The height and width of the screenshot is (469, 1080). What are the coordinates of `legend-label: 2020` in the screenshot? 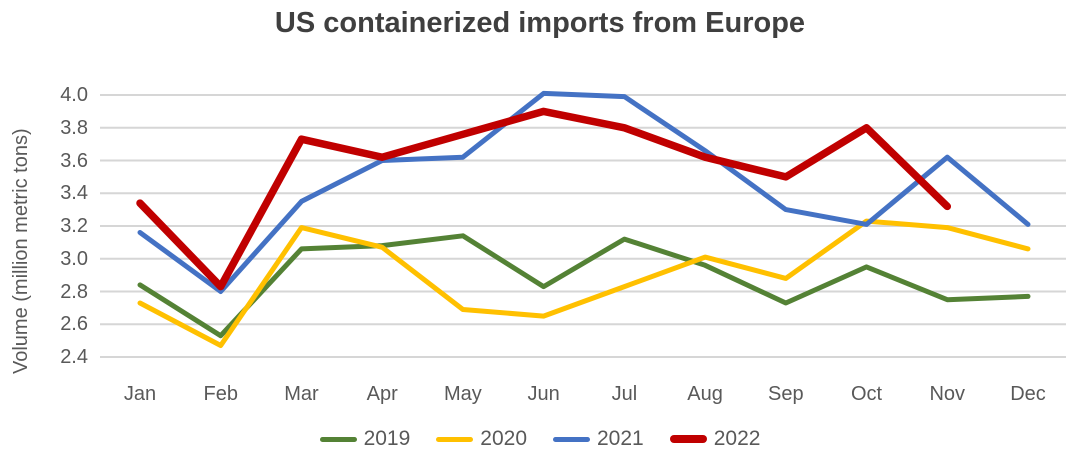 It's located at (503, 438).